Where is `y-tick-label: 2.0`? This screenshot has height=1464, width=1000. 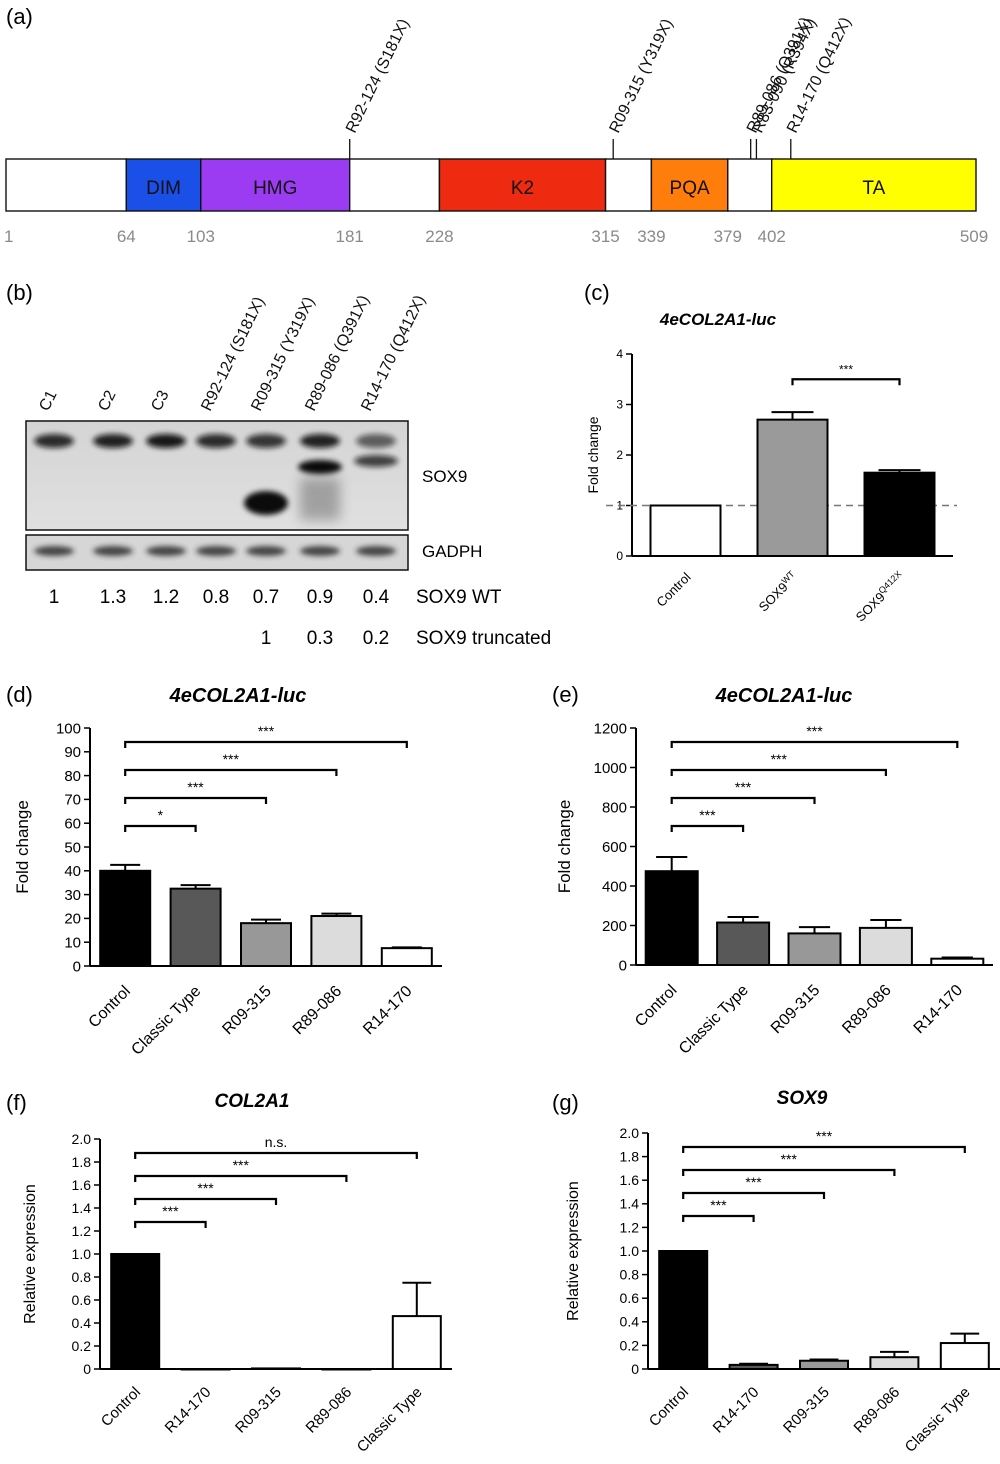
y-tick-label: 2.0 is located at coordinates (82, 1139).